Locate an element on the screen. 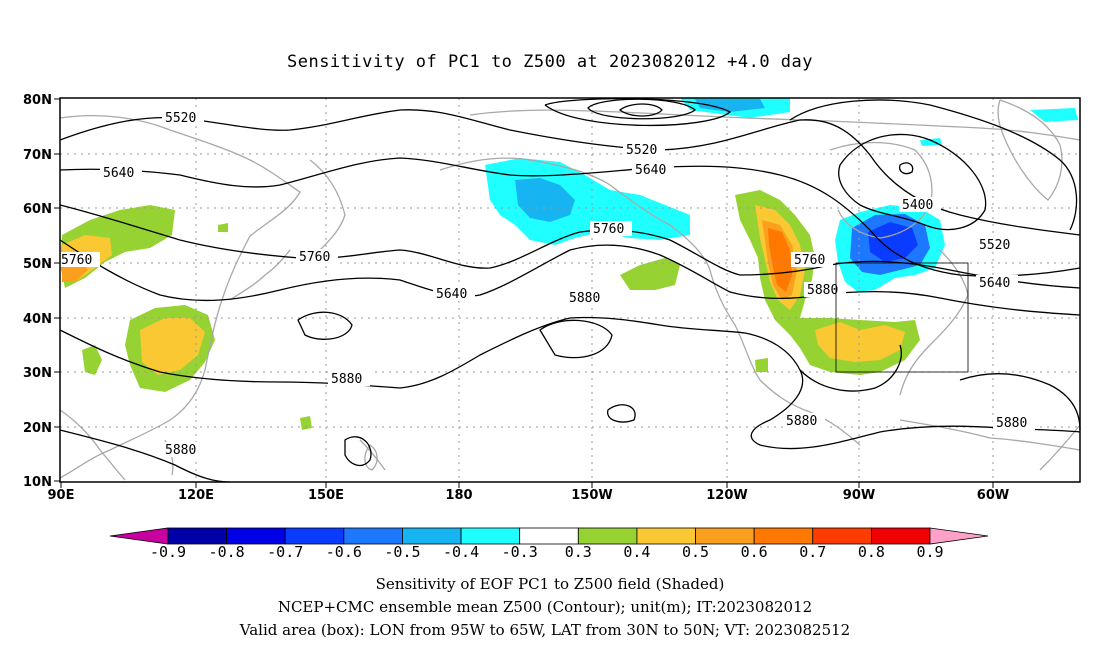  lat-label: 60N is located at coordinates (37, 209).